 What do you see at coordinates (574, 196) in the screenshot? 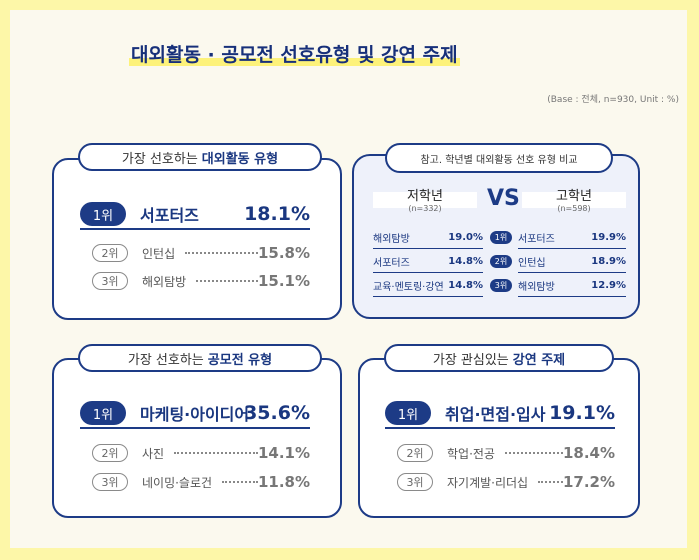
I see `senior-title: 고학년` at bounding box center [574, 196].